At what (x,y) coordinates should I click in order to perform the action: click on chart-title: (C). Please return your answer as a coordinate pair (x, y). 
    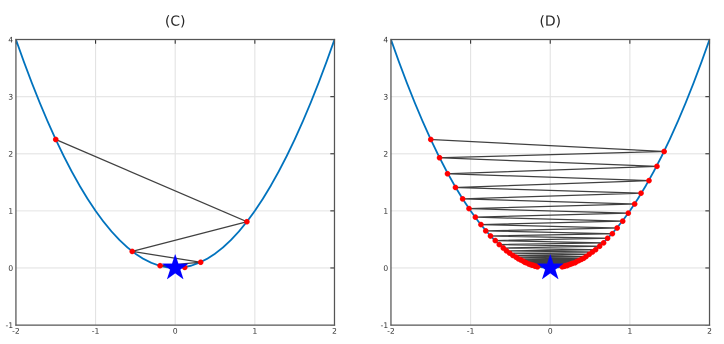
    Looking at the image, I should click on (175, 21).